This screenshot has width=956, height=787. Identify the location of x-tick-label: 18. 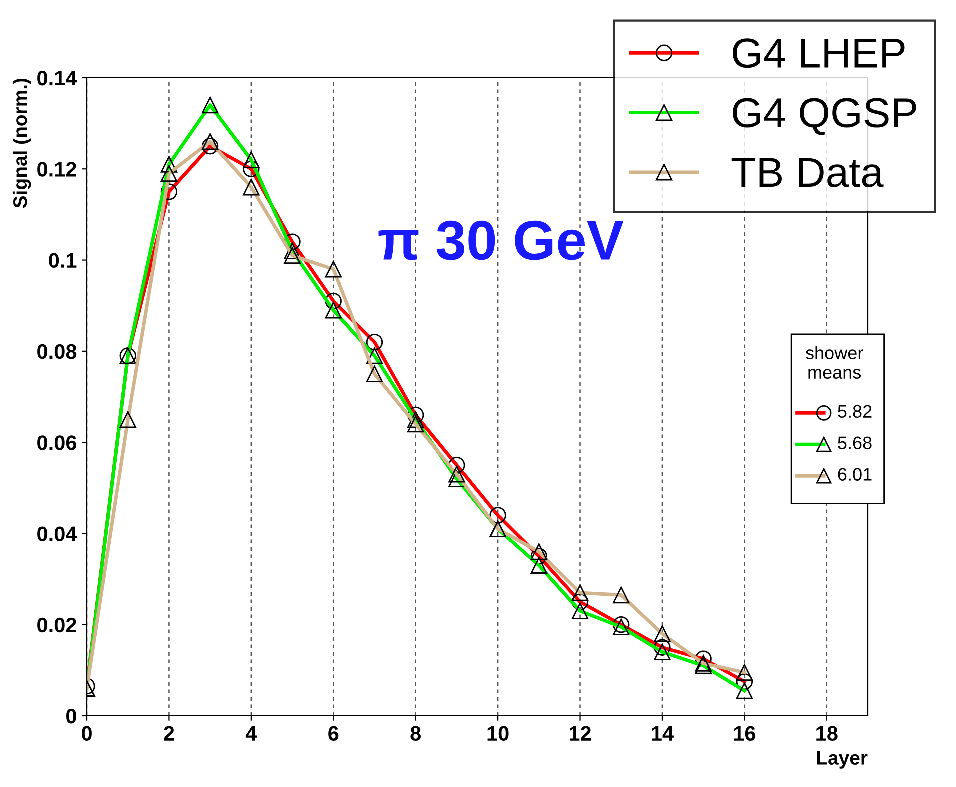
(827, 734).